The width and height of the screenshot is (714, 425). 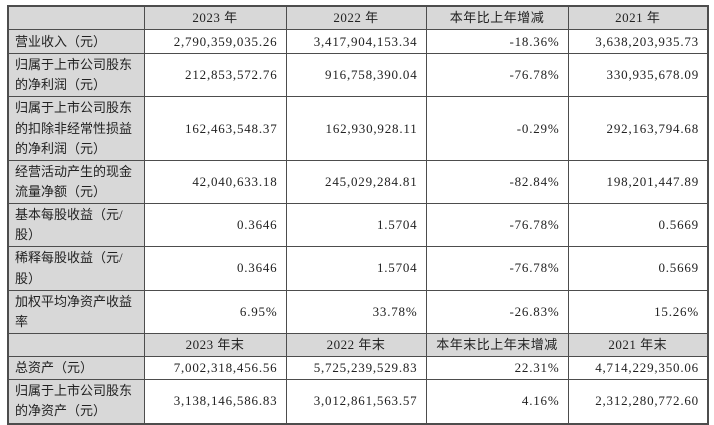 I want to click on value-yoy-change: 4.16%, so click(x=497, y=402).